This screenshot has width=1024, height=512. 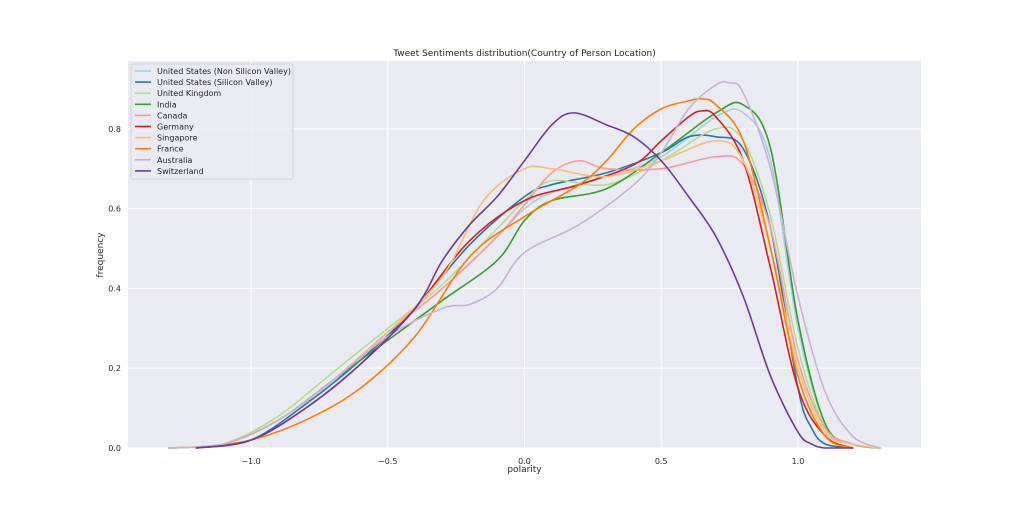 What do you see at coordinates (114, 209) in the screenshot?
I see `y-tick-label: 0.6` at bounding box center [114, 209].